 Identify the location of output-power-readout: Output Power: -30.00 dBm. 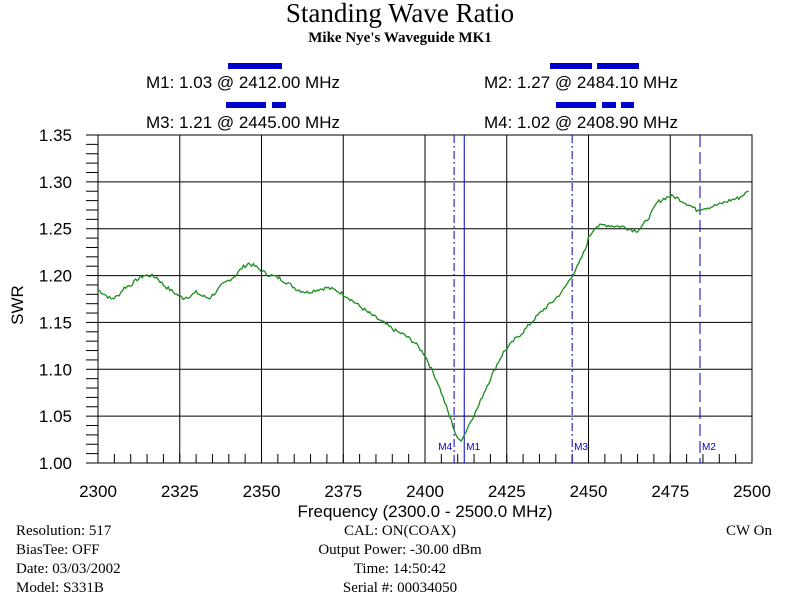
(400, 550).